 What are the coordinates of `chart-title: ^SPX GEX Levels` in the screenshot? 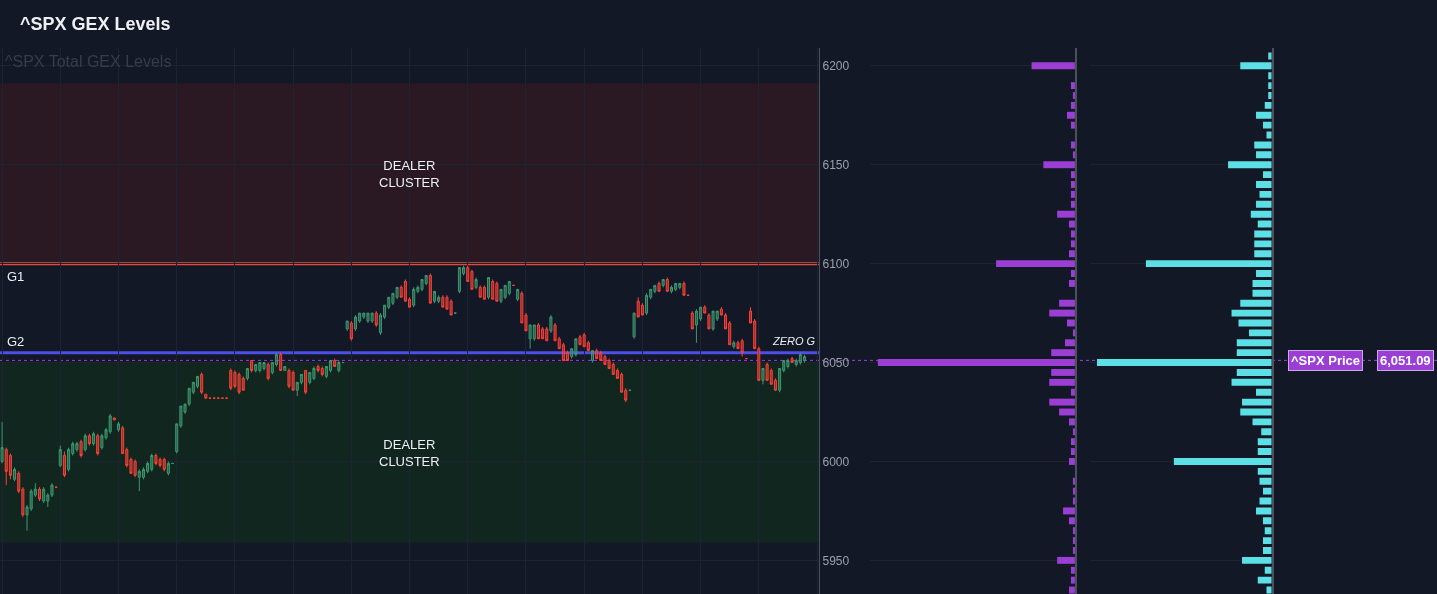 It's located at (95, 24).